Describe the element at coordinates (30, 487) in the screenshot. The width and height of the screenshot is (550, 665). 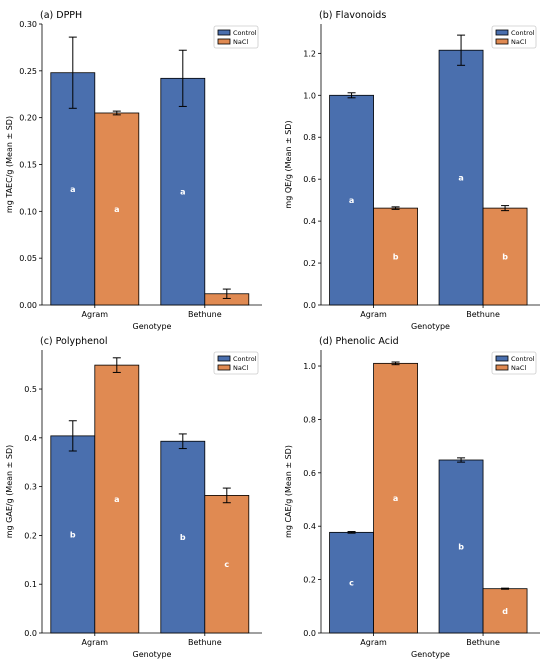
I see `y-tick-label: 0.3` at that location.